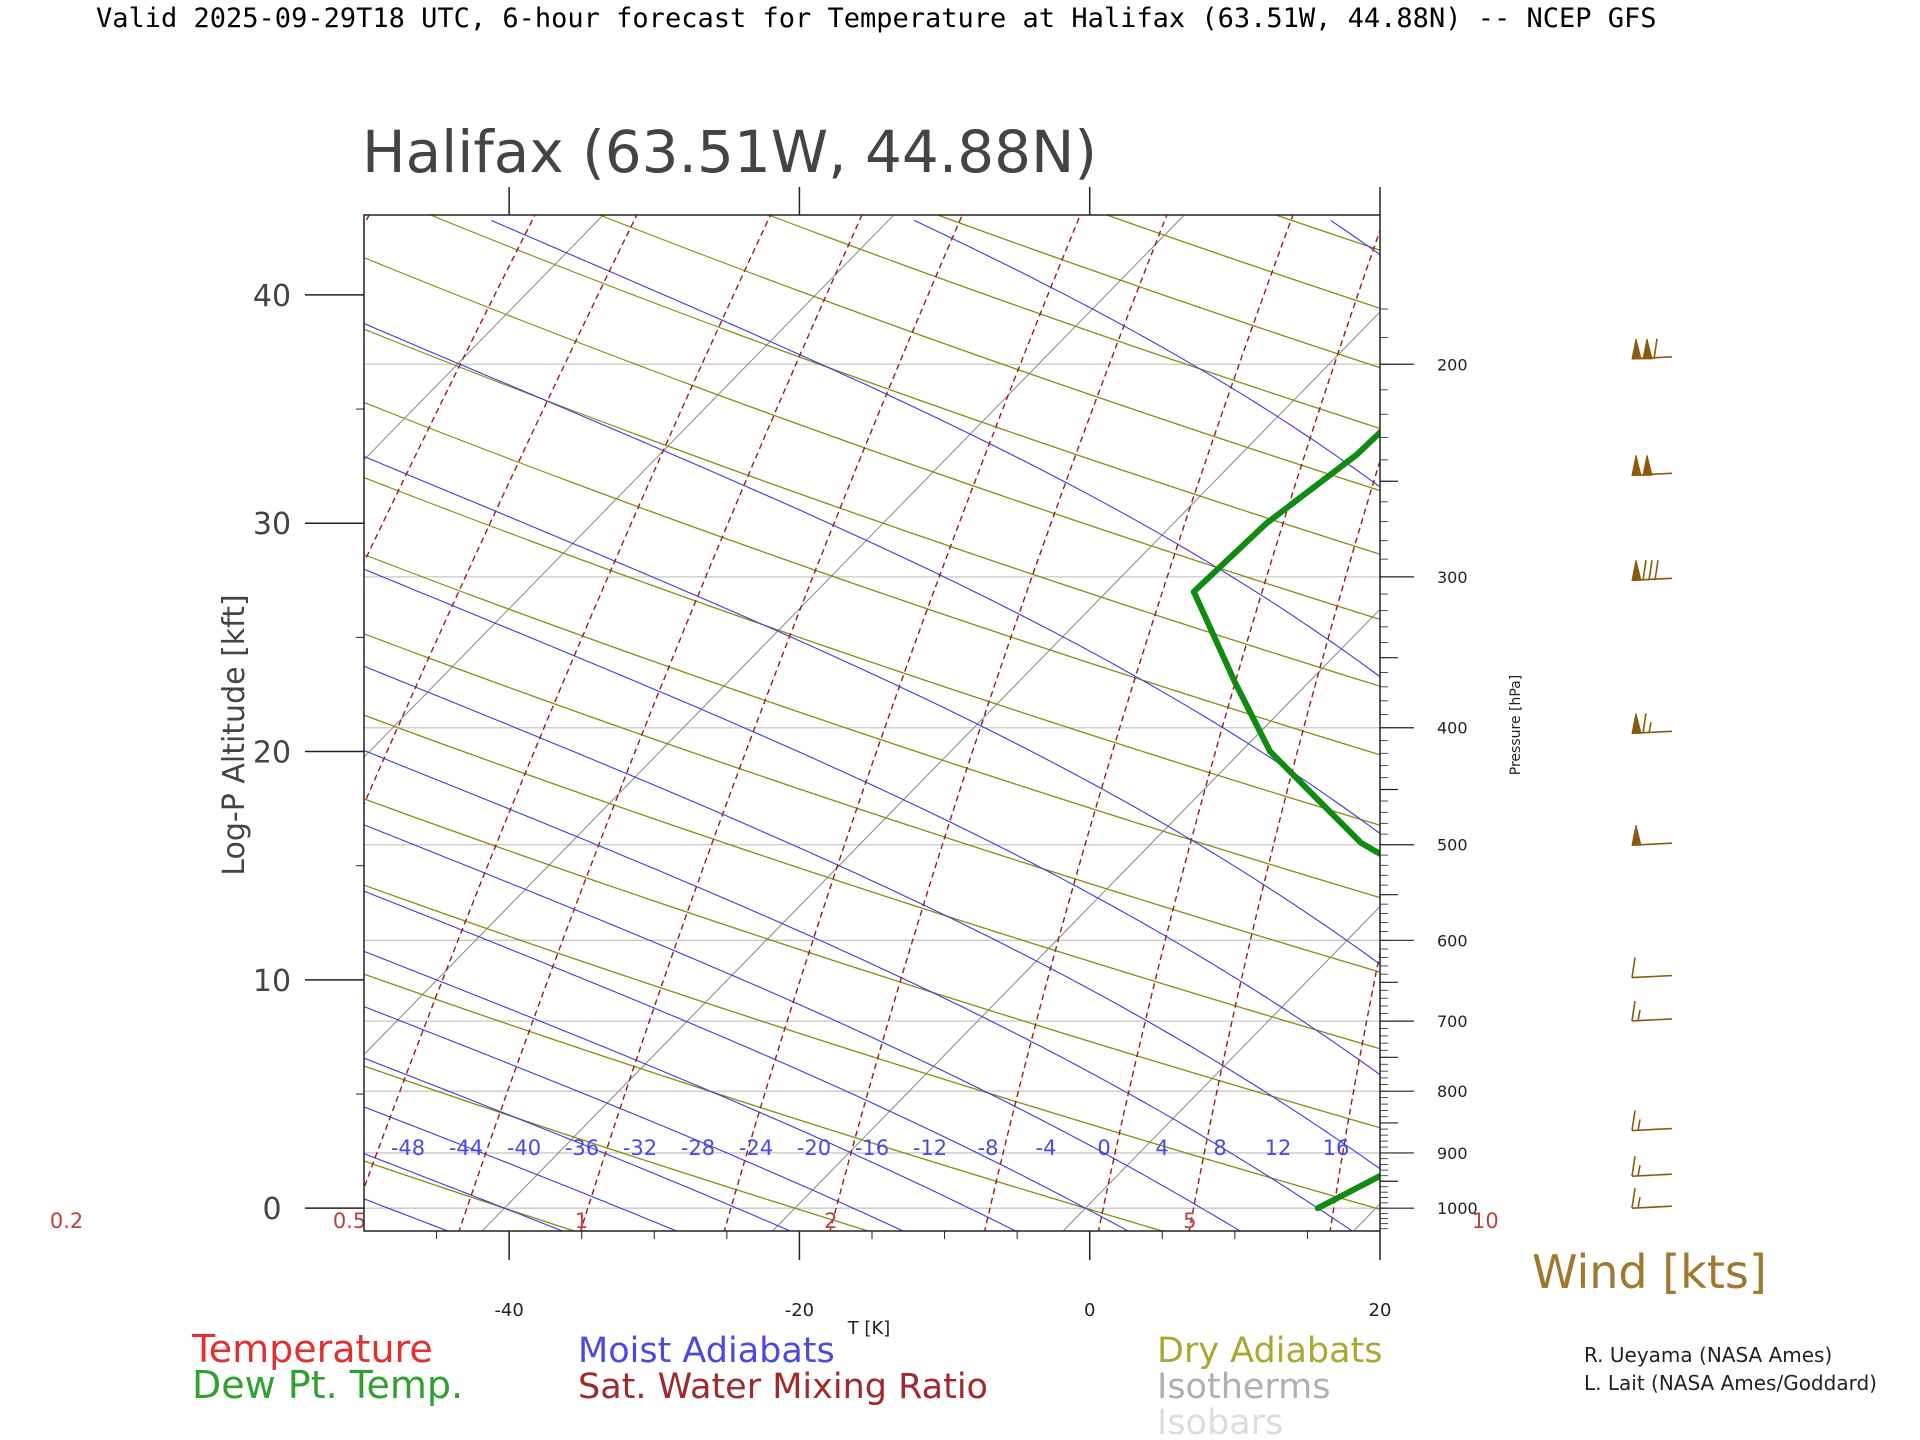 The width and height of the screenshot is (1920, 1440). Describe the element at coordinates (1380, 1310) in the screenshot. I see `x-tick-label: 20` at that location.